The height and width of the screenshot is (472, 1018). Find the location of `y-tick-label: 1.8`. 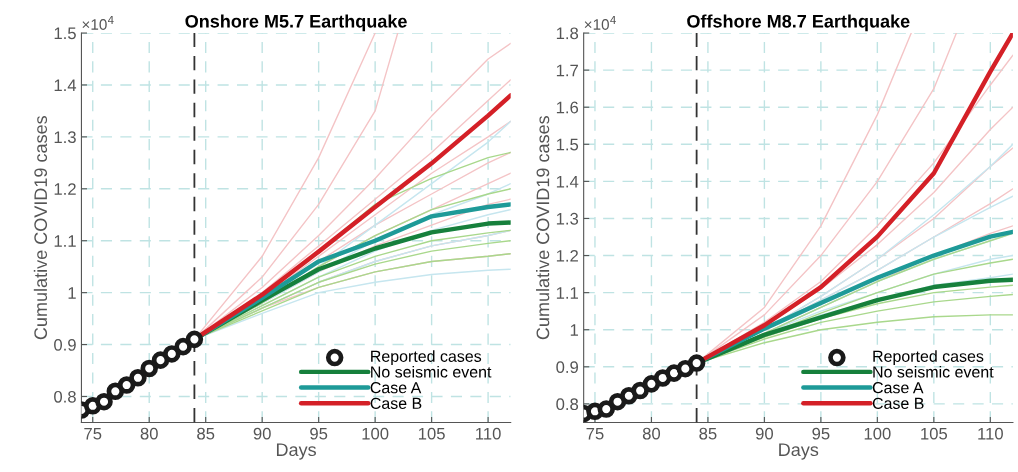

y-tick-label: 1.8 is located at coordinates (567, 33).